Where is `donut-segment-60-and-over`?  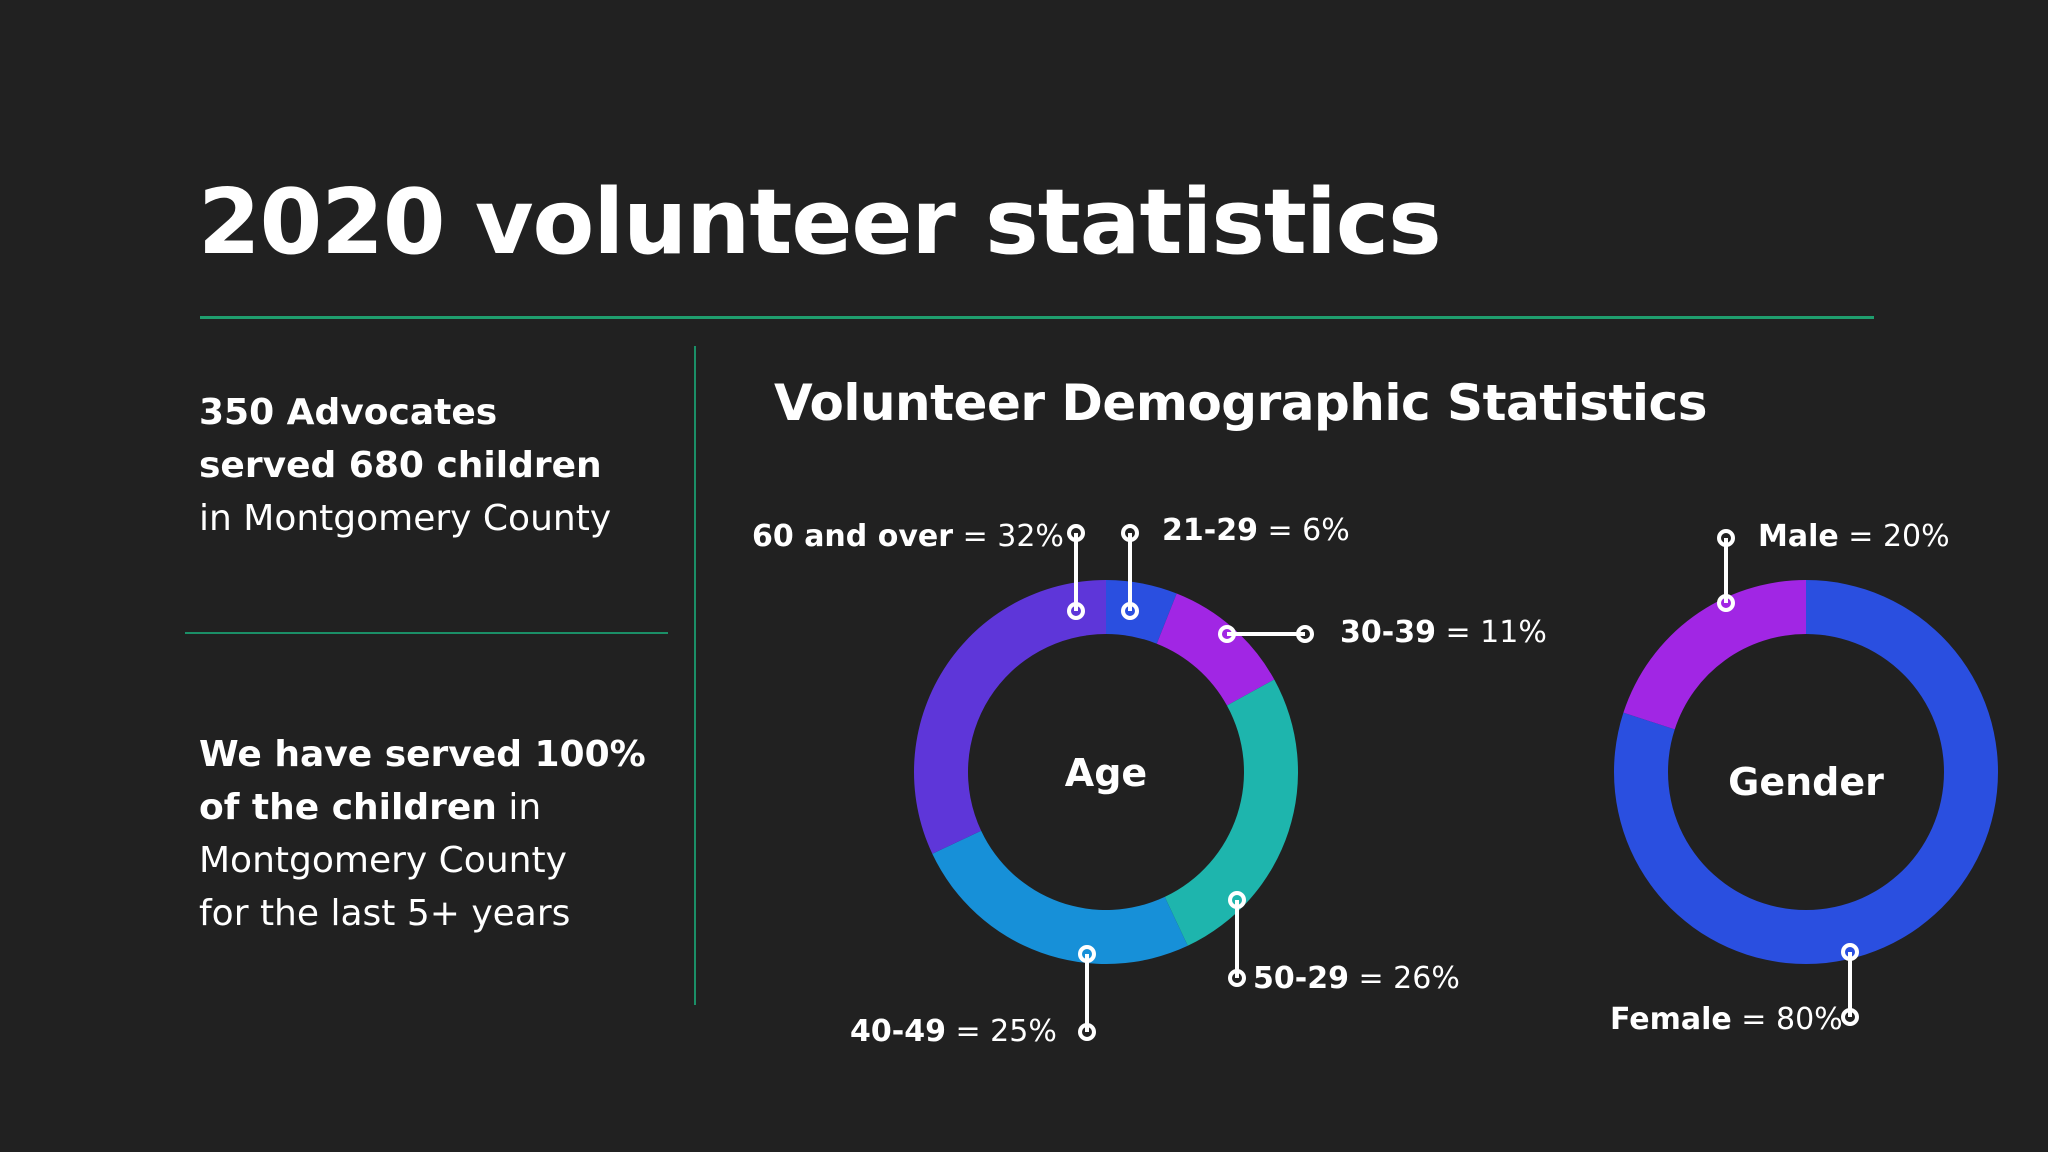
donut-segment-60-and-over is located at coordinates (1010, 717).